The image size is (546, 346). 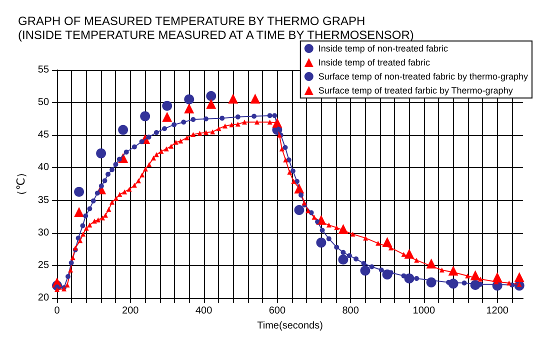 I want to click on y-tick-label: 50, so click(x=44, y=102).